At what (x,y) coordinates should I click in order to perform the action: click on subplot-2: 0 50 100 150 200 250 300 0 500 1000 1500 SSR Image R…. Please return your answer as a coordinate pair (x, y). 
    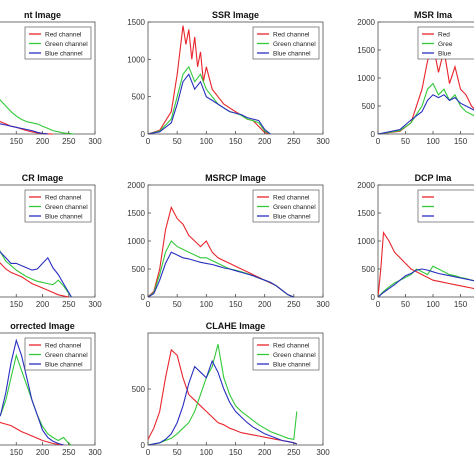
    Looking at the image, I should click on (228, 78).